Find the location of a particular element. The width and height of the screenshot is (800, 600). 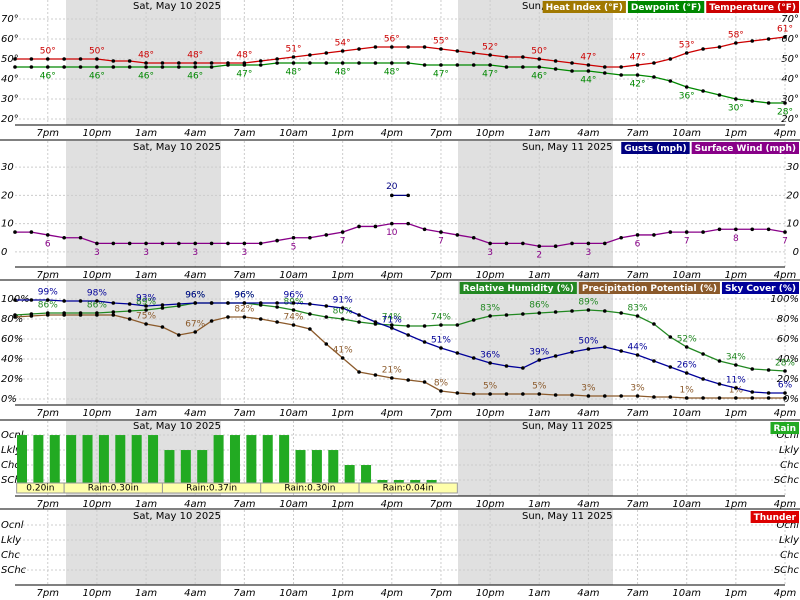

value-label: 10 is located at coordinates (392, 233).